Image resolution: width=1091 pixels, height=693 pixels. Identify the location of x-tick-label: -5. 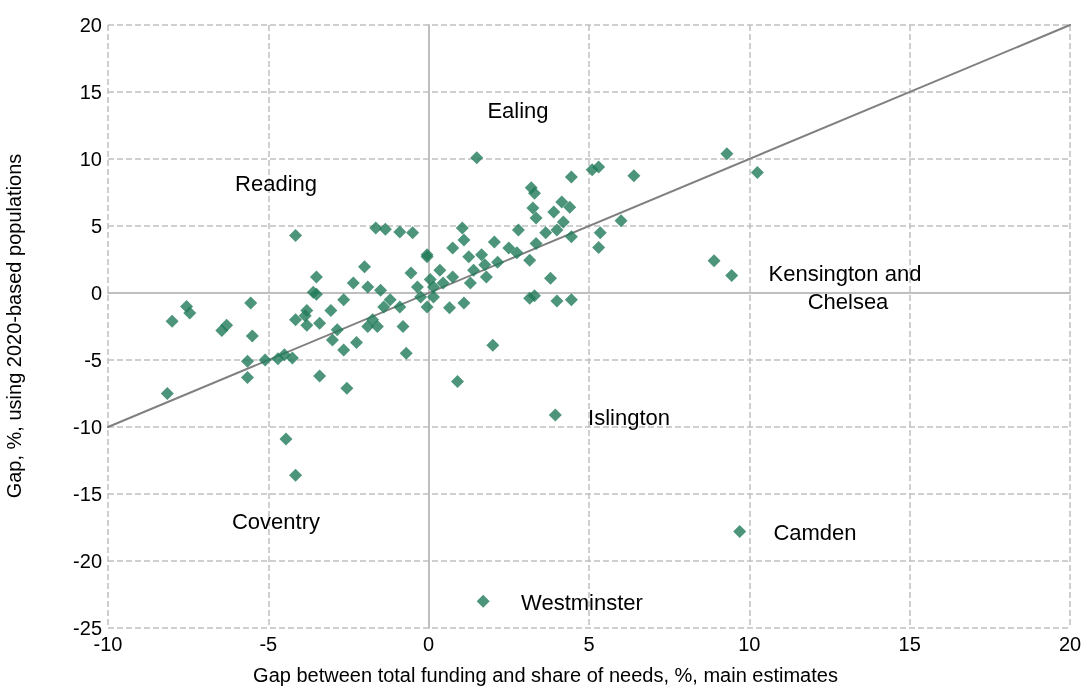
(268, 644).